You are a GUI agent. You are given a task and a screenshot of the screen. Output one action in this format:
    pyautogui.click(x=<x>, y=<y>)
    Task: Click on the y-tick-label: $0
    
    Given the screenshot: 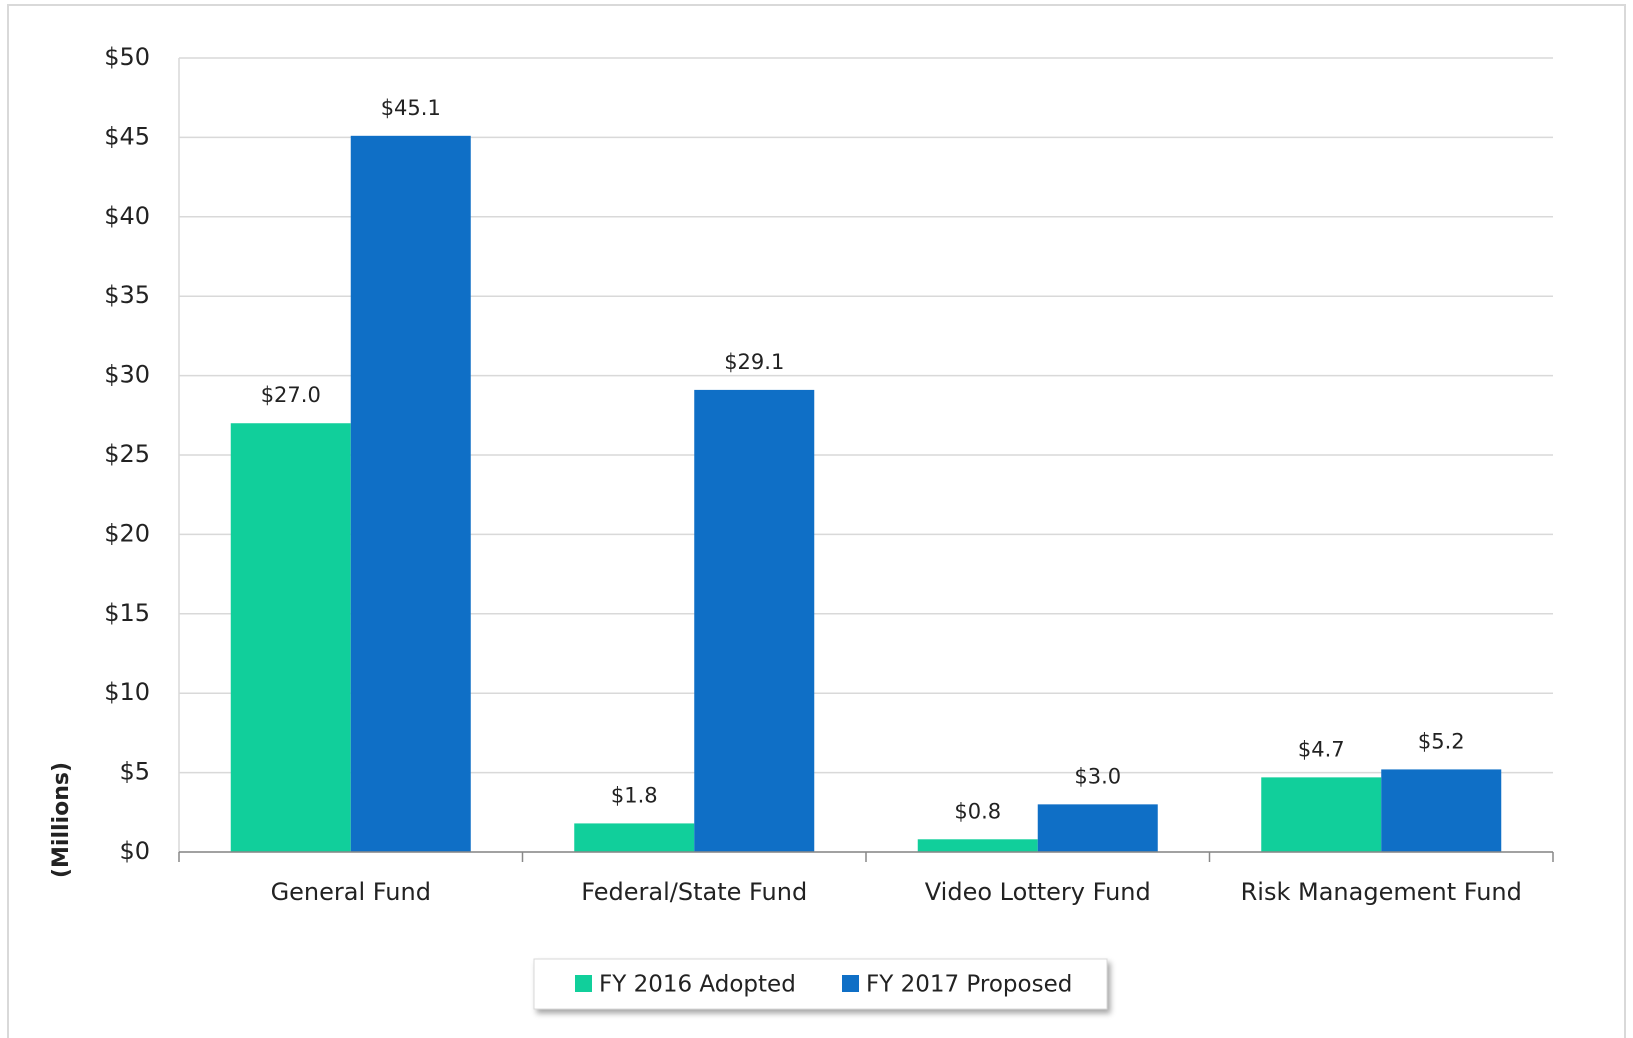 What is the action you would take?
    pyautogui.click(x=134, y=851)
    